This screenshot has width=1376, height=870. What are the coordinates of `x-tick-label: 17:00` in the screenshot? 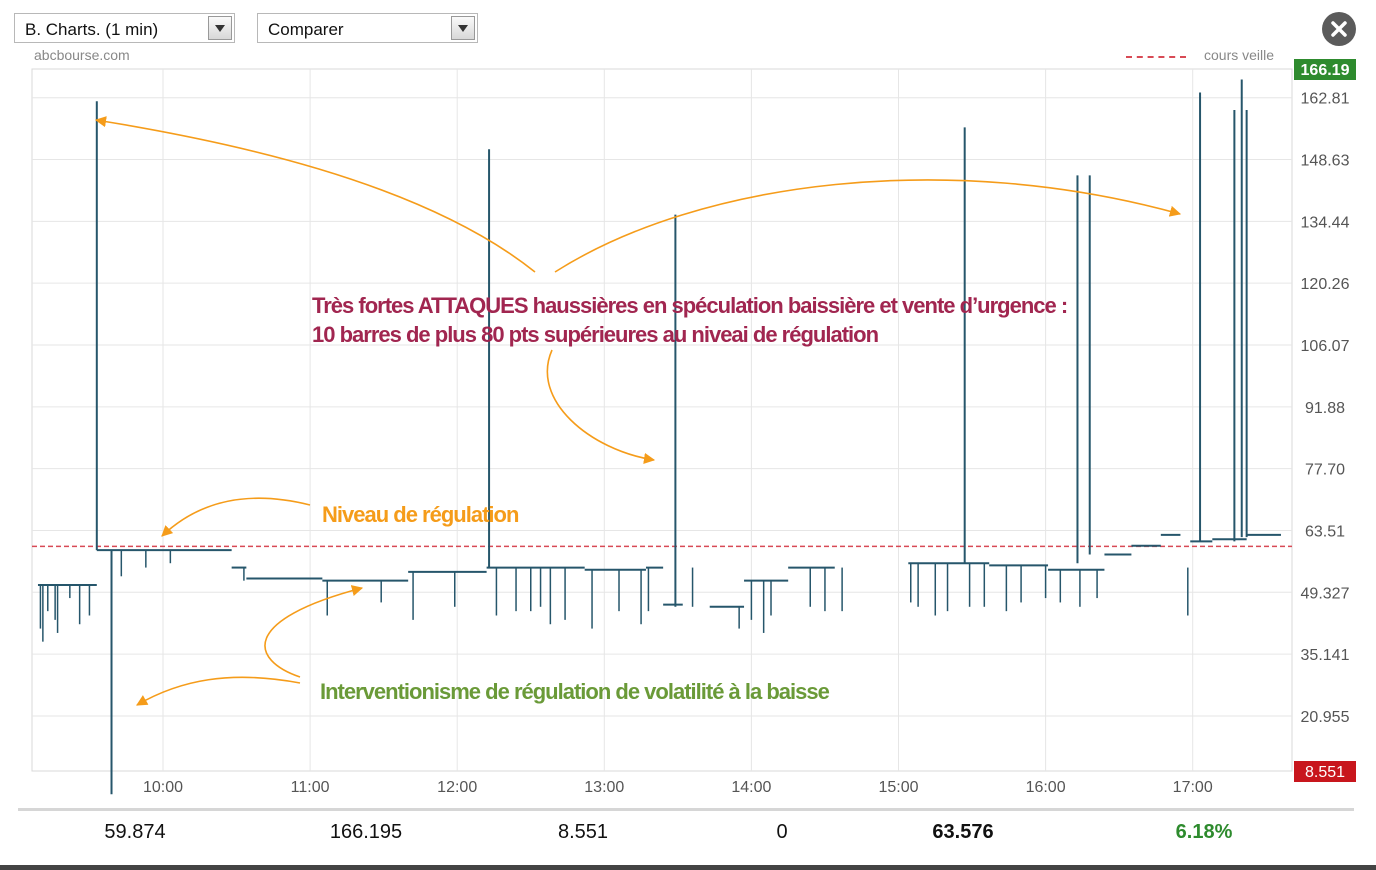 It's located at (1193, 787).